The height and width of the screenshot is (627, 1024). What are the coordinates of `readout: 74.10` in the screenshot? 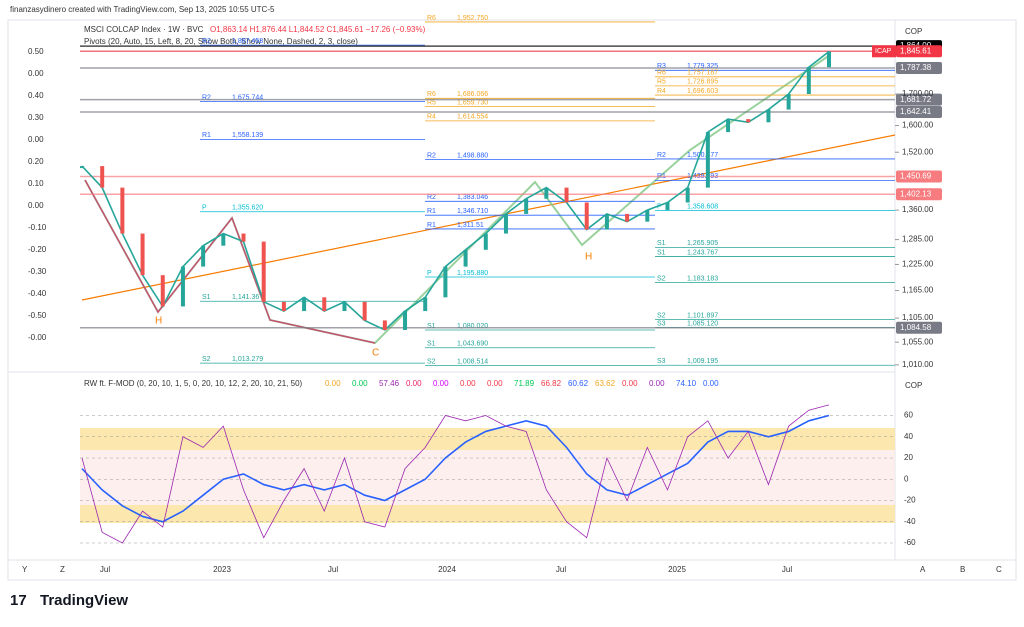 It's located at (686, 383).